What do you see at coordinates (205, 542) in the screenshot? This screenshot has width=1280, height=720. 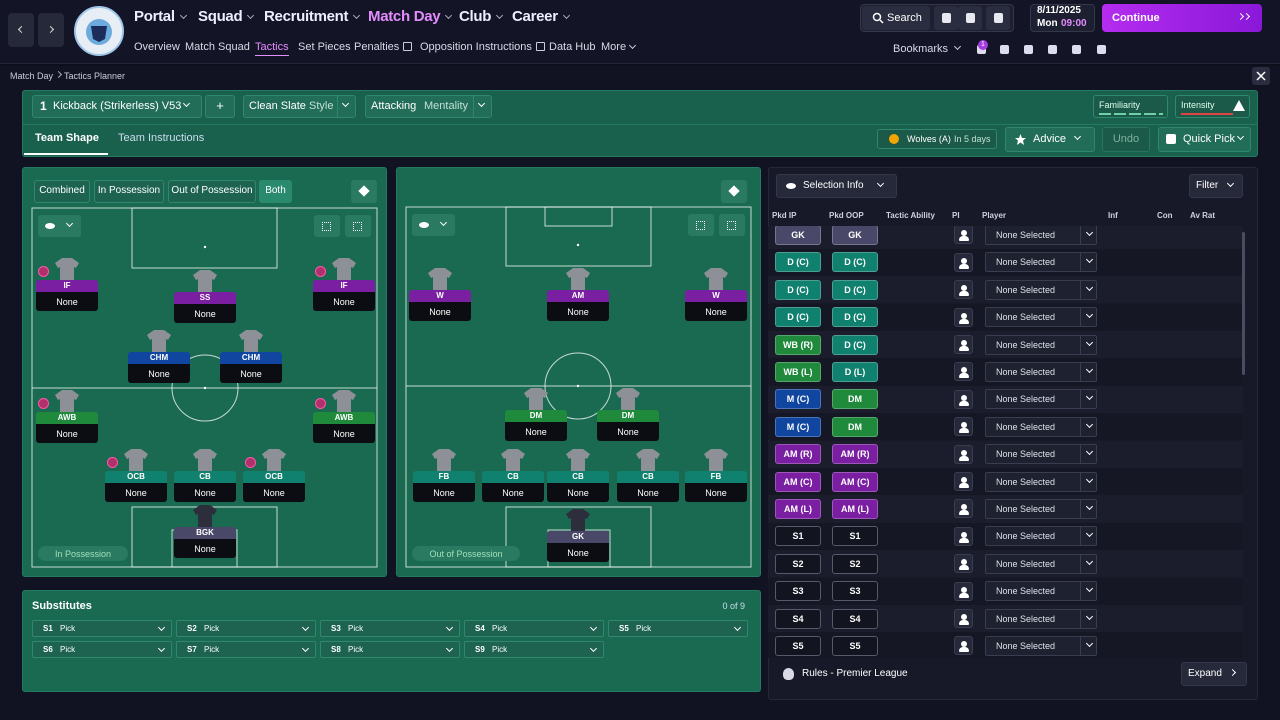 I see `player-card: BGK None` at bounding box center [205, 542].